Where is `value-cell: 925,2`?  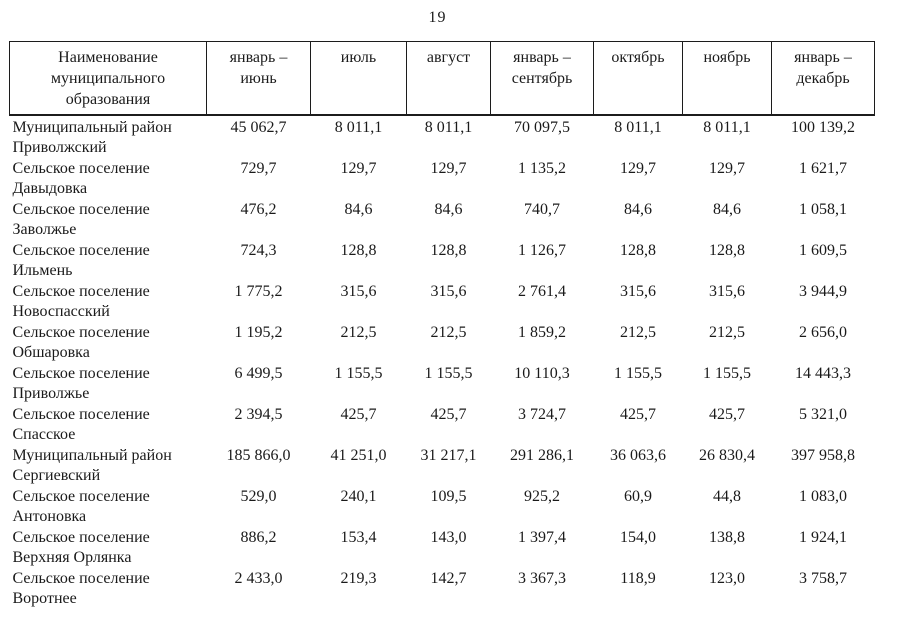 value-cell: 925,2 is located at coordinates (542, 496).